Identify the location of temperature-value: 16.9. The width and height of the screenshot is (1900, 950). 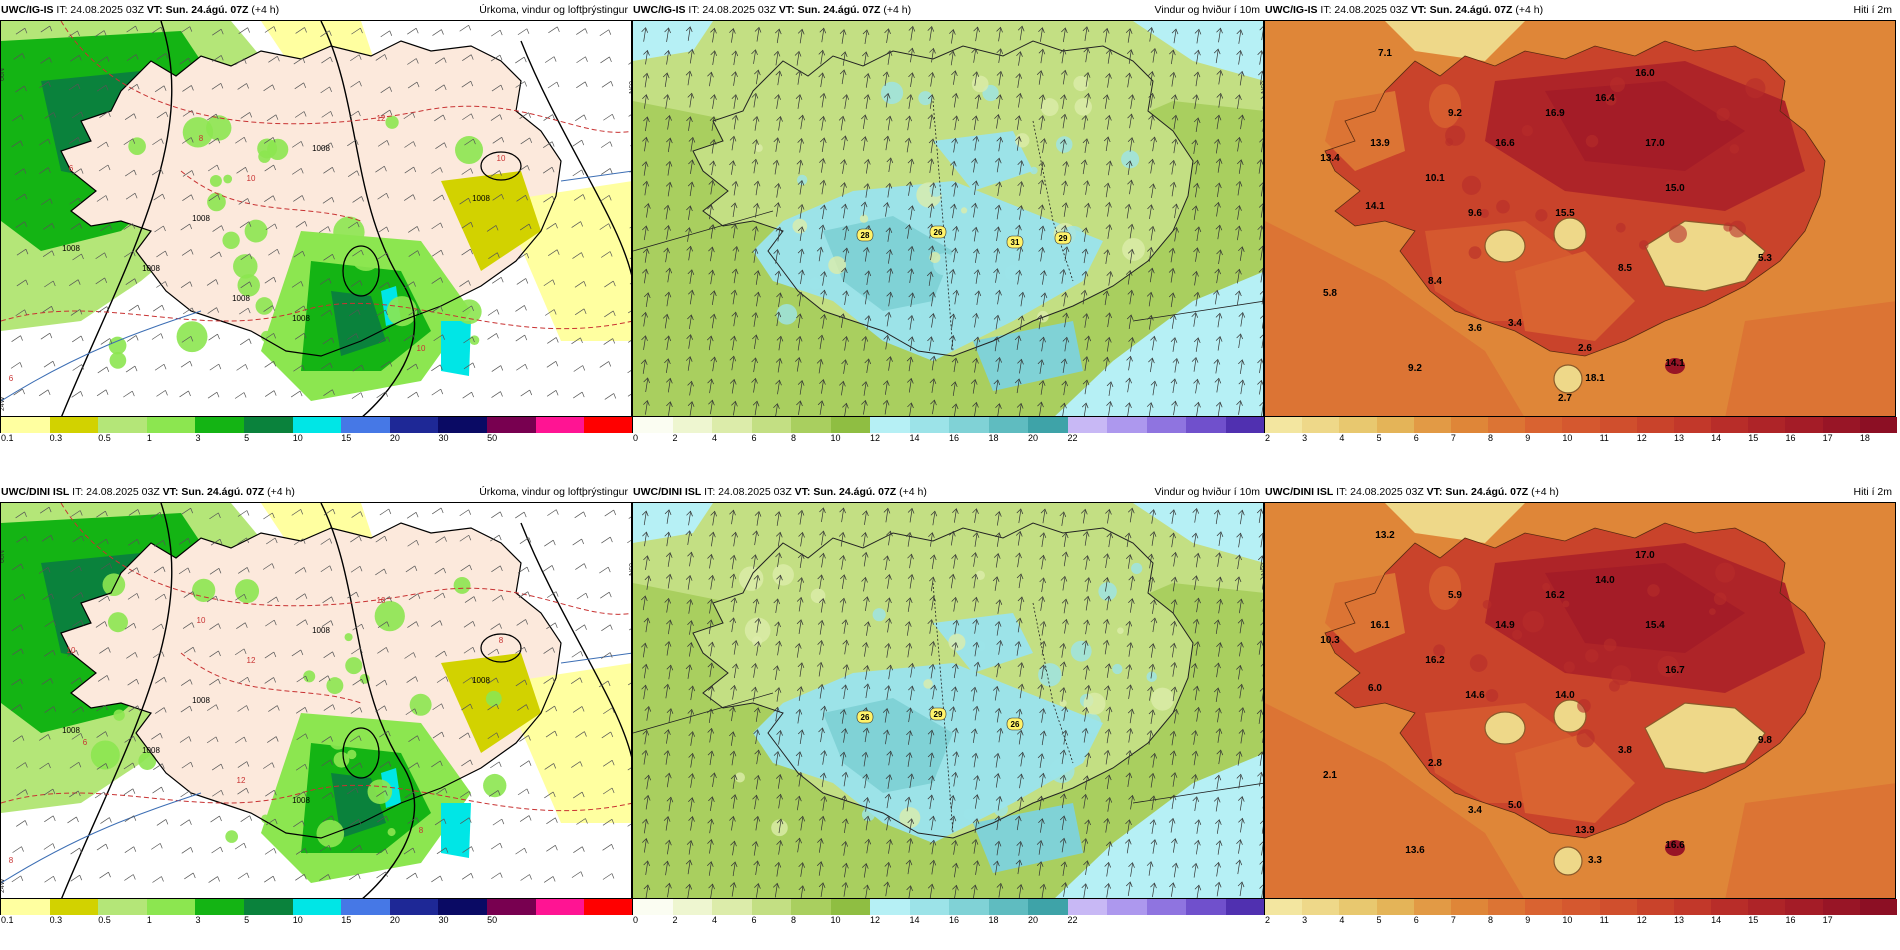
(1555, 113).